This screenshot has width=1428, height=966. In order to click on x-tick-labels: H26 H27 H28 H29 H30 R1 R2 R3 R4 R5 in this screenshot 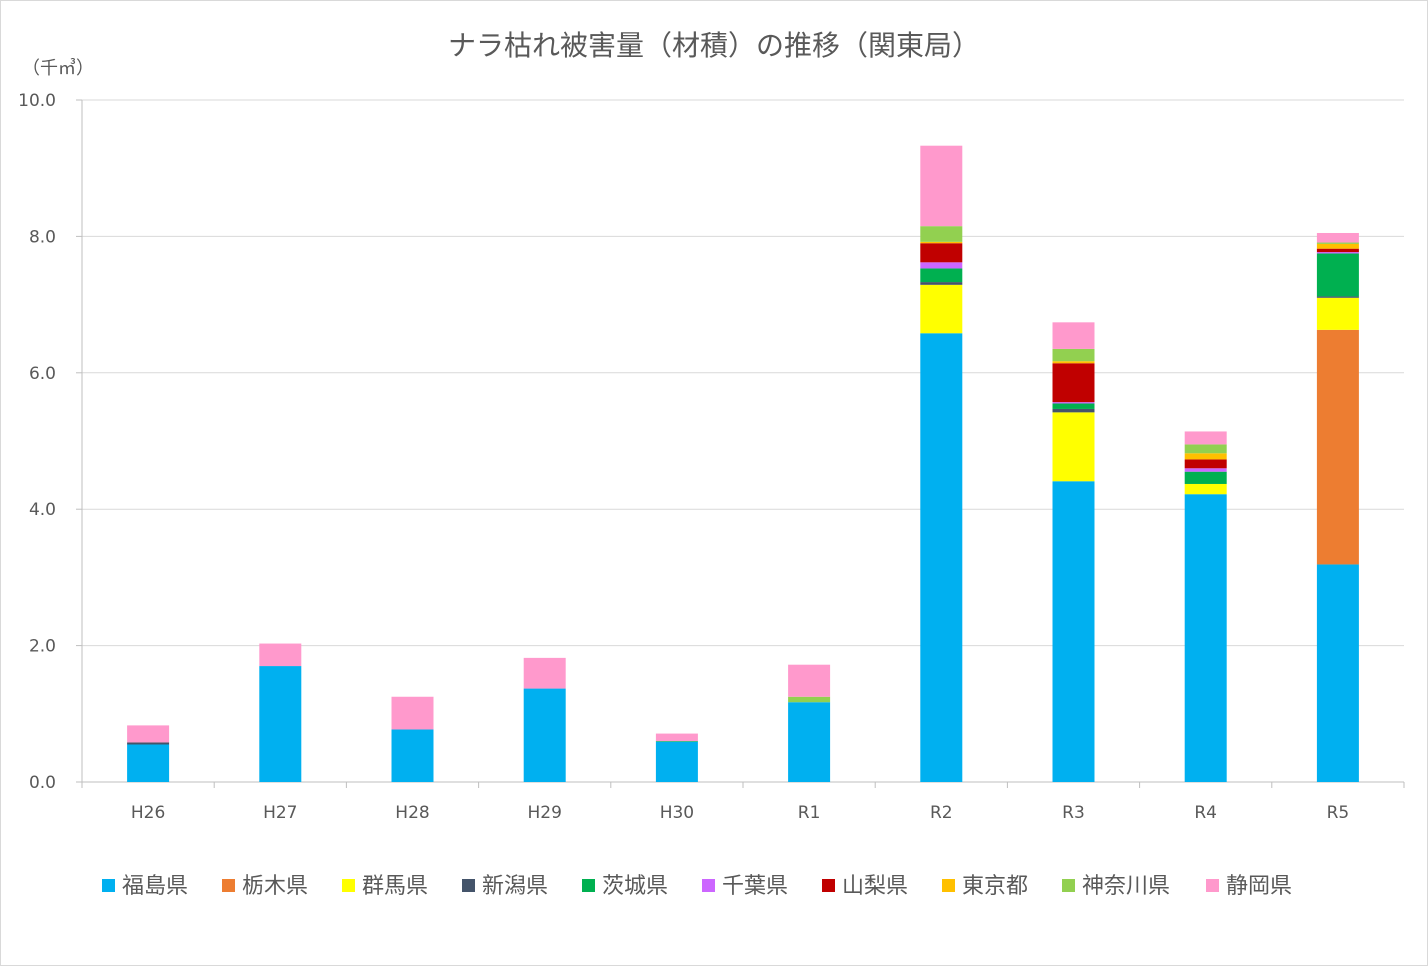, I will do `click(740, 813)`.